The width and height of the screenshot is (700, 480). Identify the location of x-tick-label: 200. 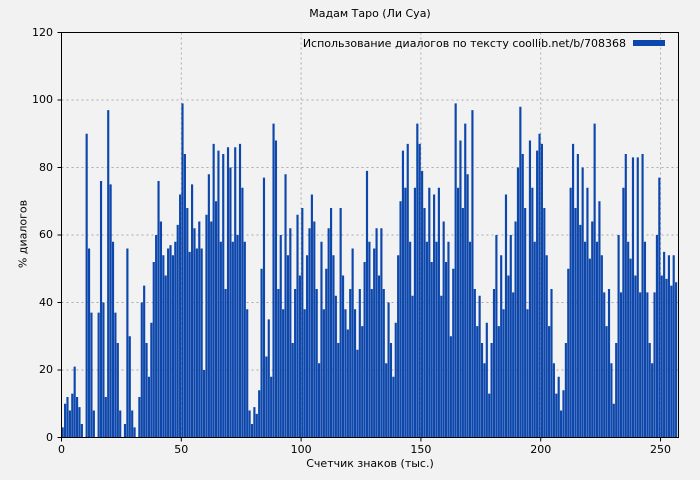
(541, 449).